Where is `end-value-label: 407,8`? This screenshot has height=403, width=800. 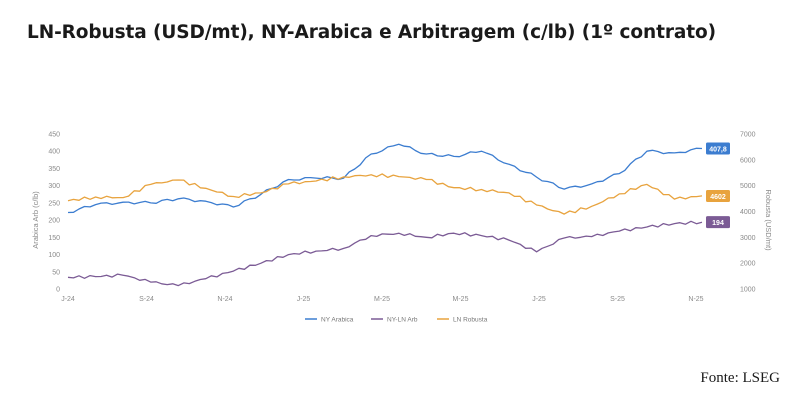 end-value-label: 407,8 is located at coordinates (718, 150).